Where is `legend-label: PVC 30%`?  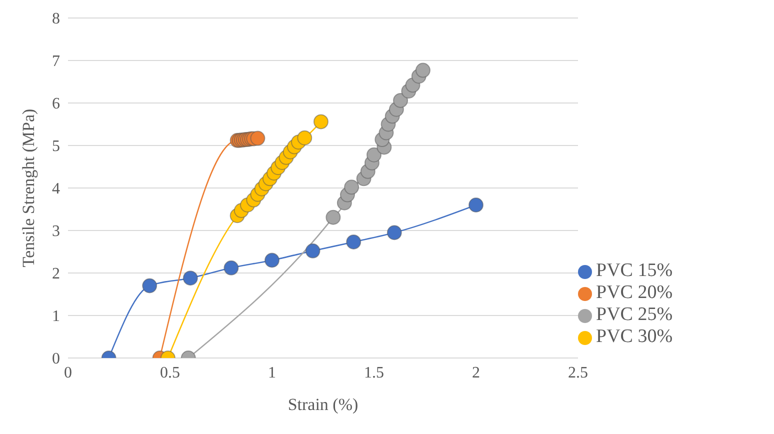 legend-label: PVC 30% is located at coordinates (634, 336).